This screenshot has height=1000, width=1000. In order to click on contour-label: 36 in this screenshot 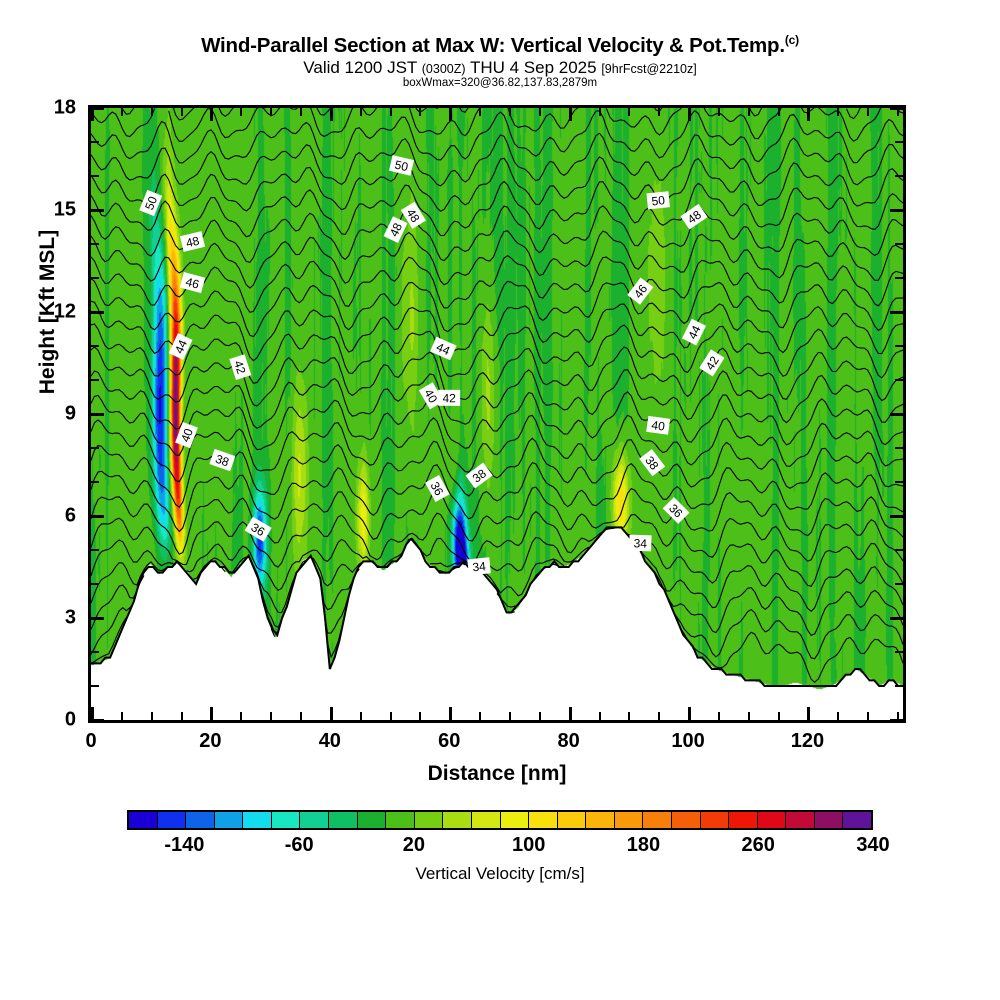, I will do `click(258, 529)`.